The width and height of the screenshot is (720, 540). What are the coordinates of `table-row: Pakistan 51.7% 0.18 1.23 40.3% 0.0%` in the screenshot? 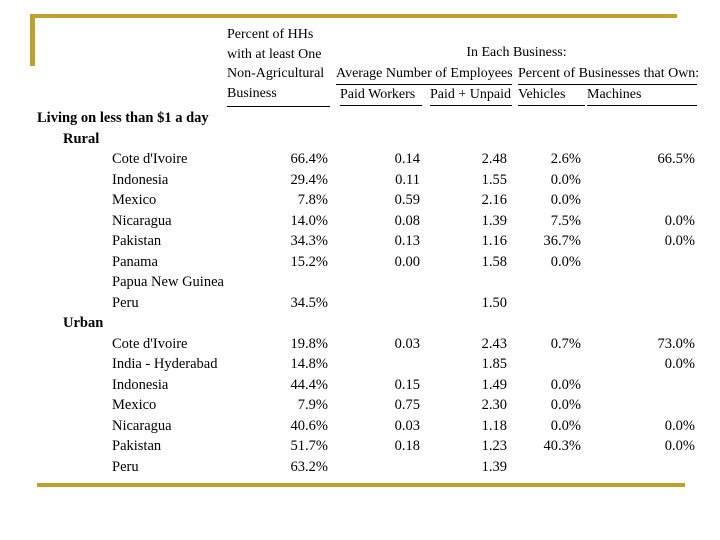 It's located at (366, 446).